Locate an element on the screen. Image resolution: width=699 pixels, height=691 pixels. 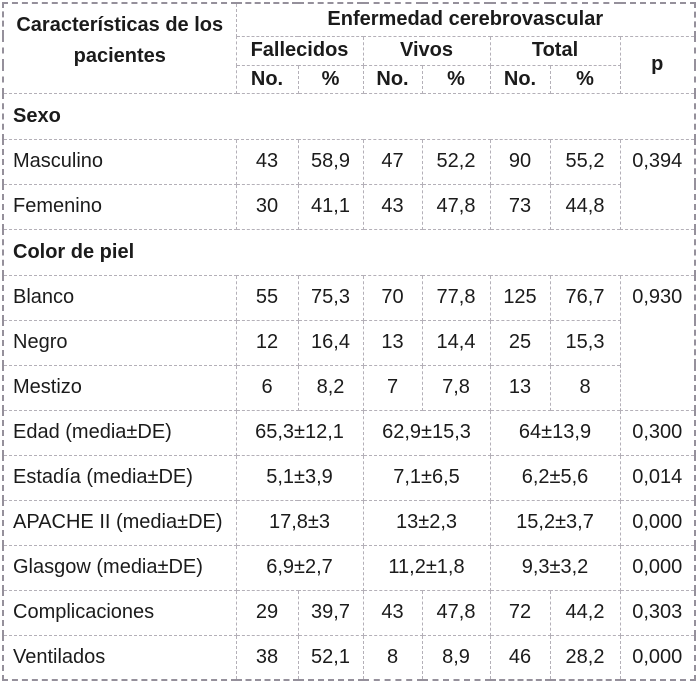
cell-fallecidos-pct: 52,1 is located at coordinates (330, 657).